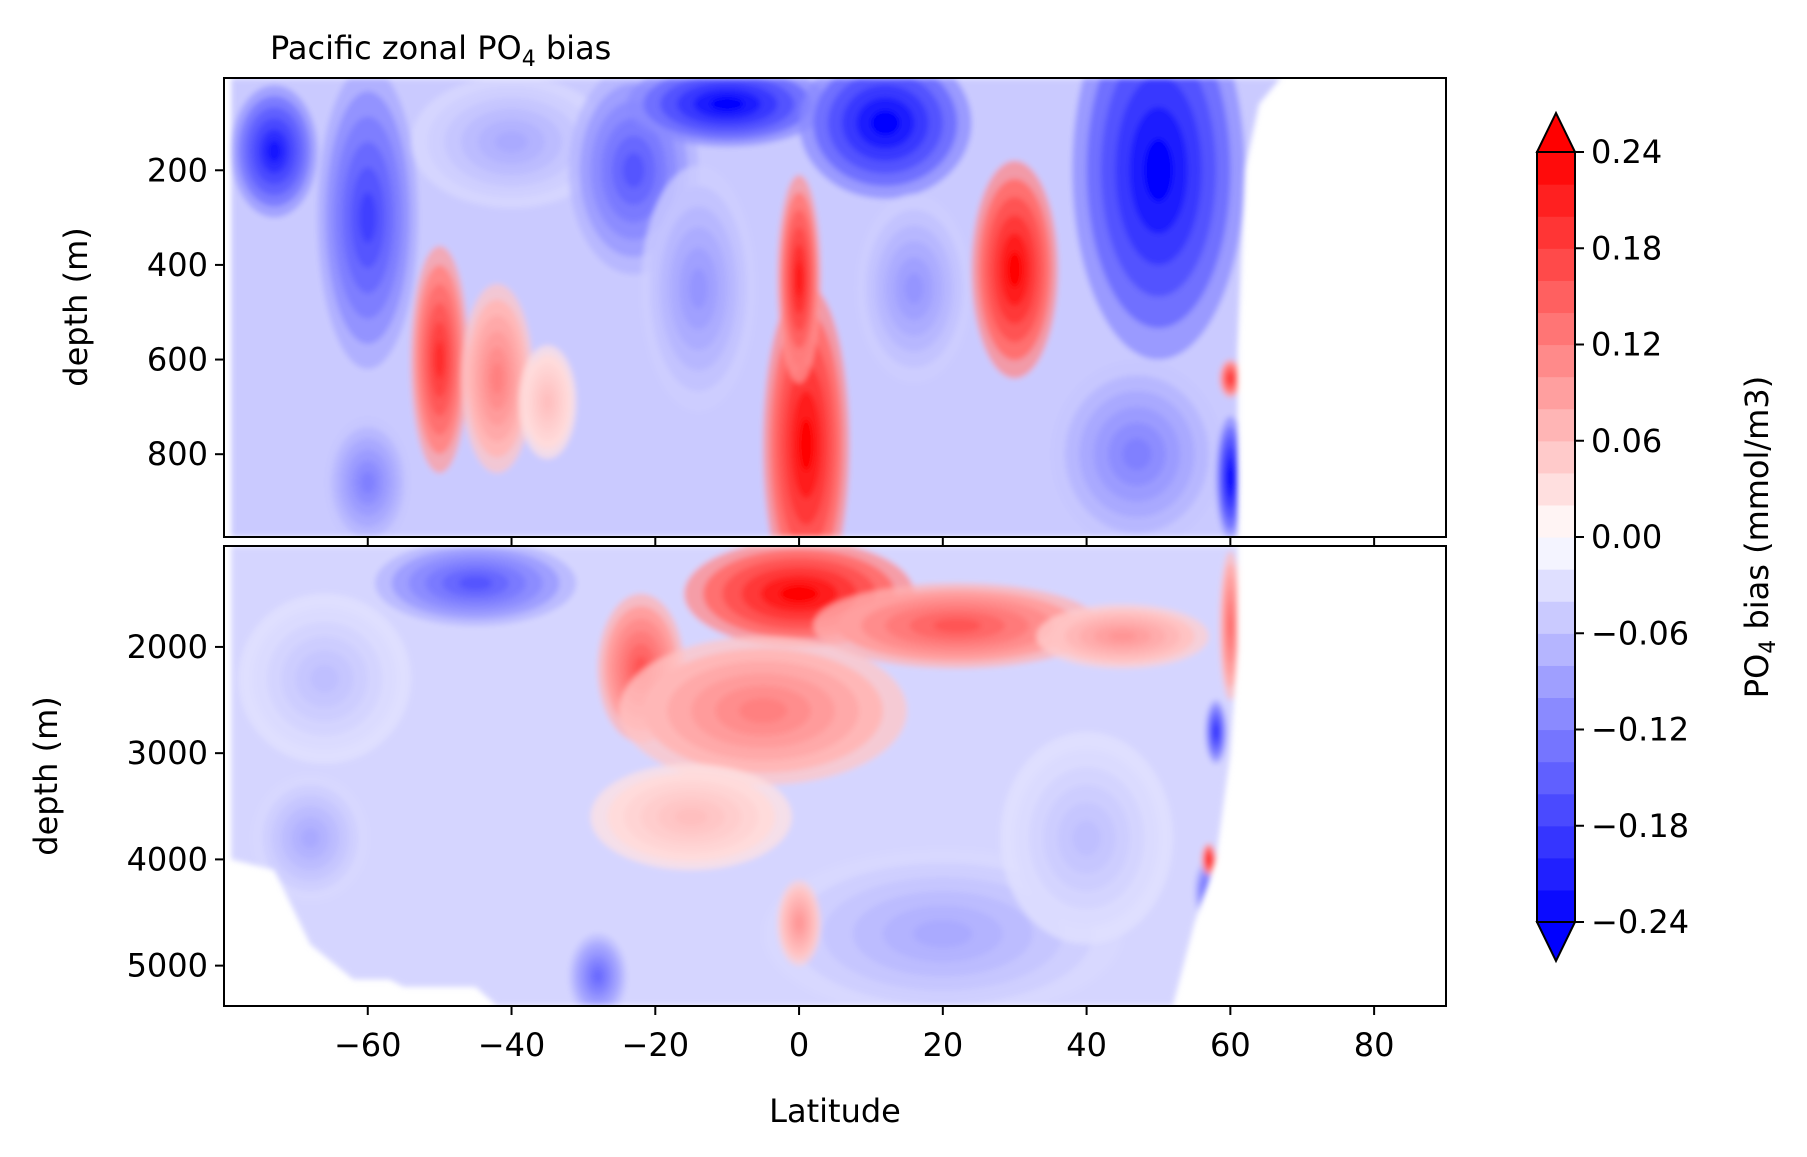 Image resolution: width=1807 pixels, height=1157 pixels. Describe the element at coordinates (1626, 345) in the screenshot. I see `colorbar-tick-label: 0.12` at that location.